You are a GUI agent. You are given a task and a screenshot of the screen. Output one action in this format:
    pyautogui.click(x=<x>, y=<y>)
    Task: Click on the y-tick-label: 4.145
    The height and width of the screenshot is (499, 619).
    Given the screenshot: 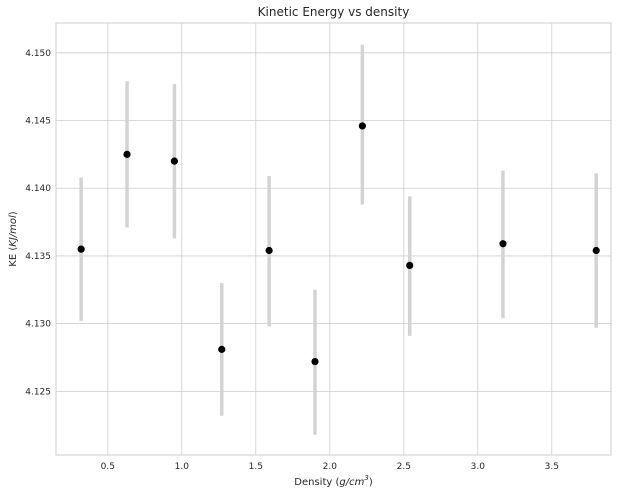 What is the action you would take?
    pyautogui.click(x=38, y=122)
    